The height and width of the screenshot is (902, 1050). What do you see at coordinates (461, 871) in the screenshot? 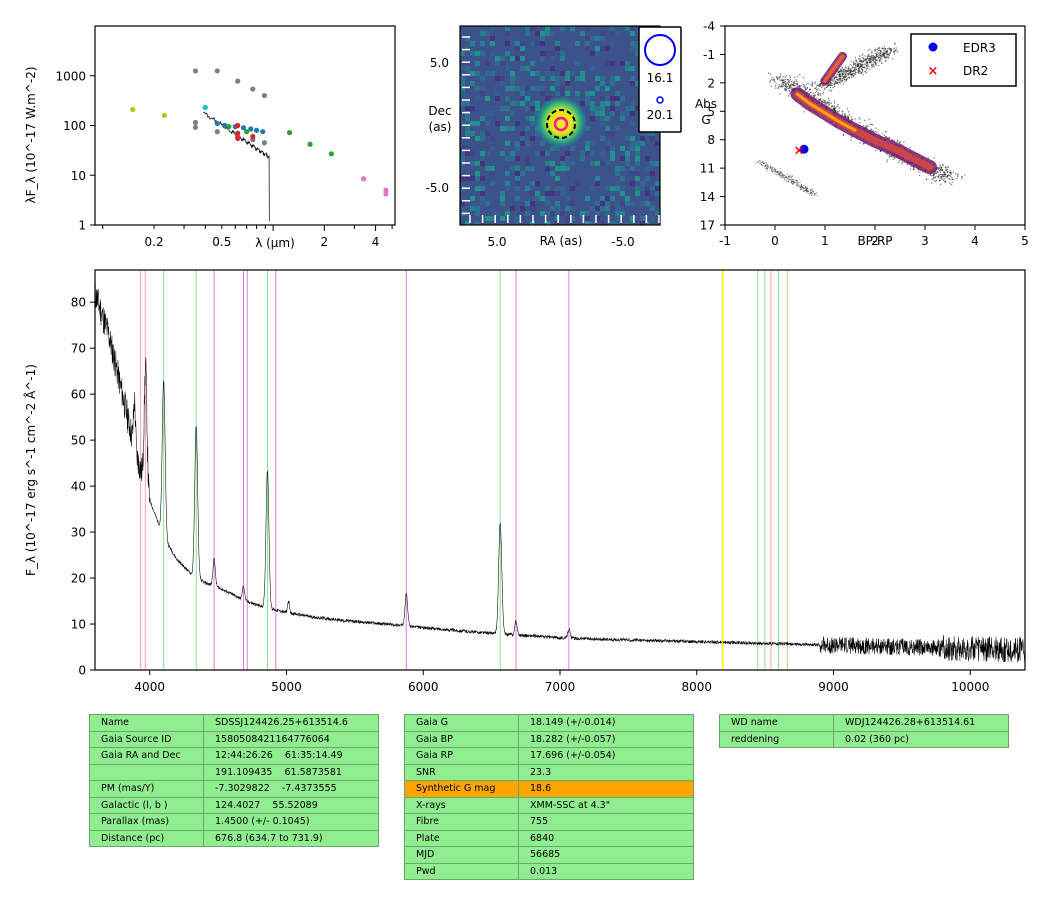
I see `table-key: Pwd` at bounding box center [461, 871].